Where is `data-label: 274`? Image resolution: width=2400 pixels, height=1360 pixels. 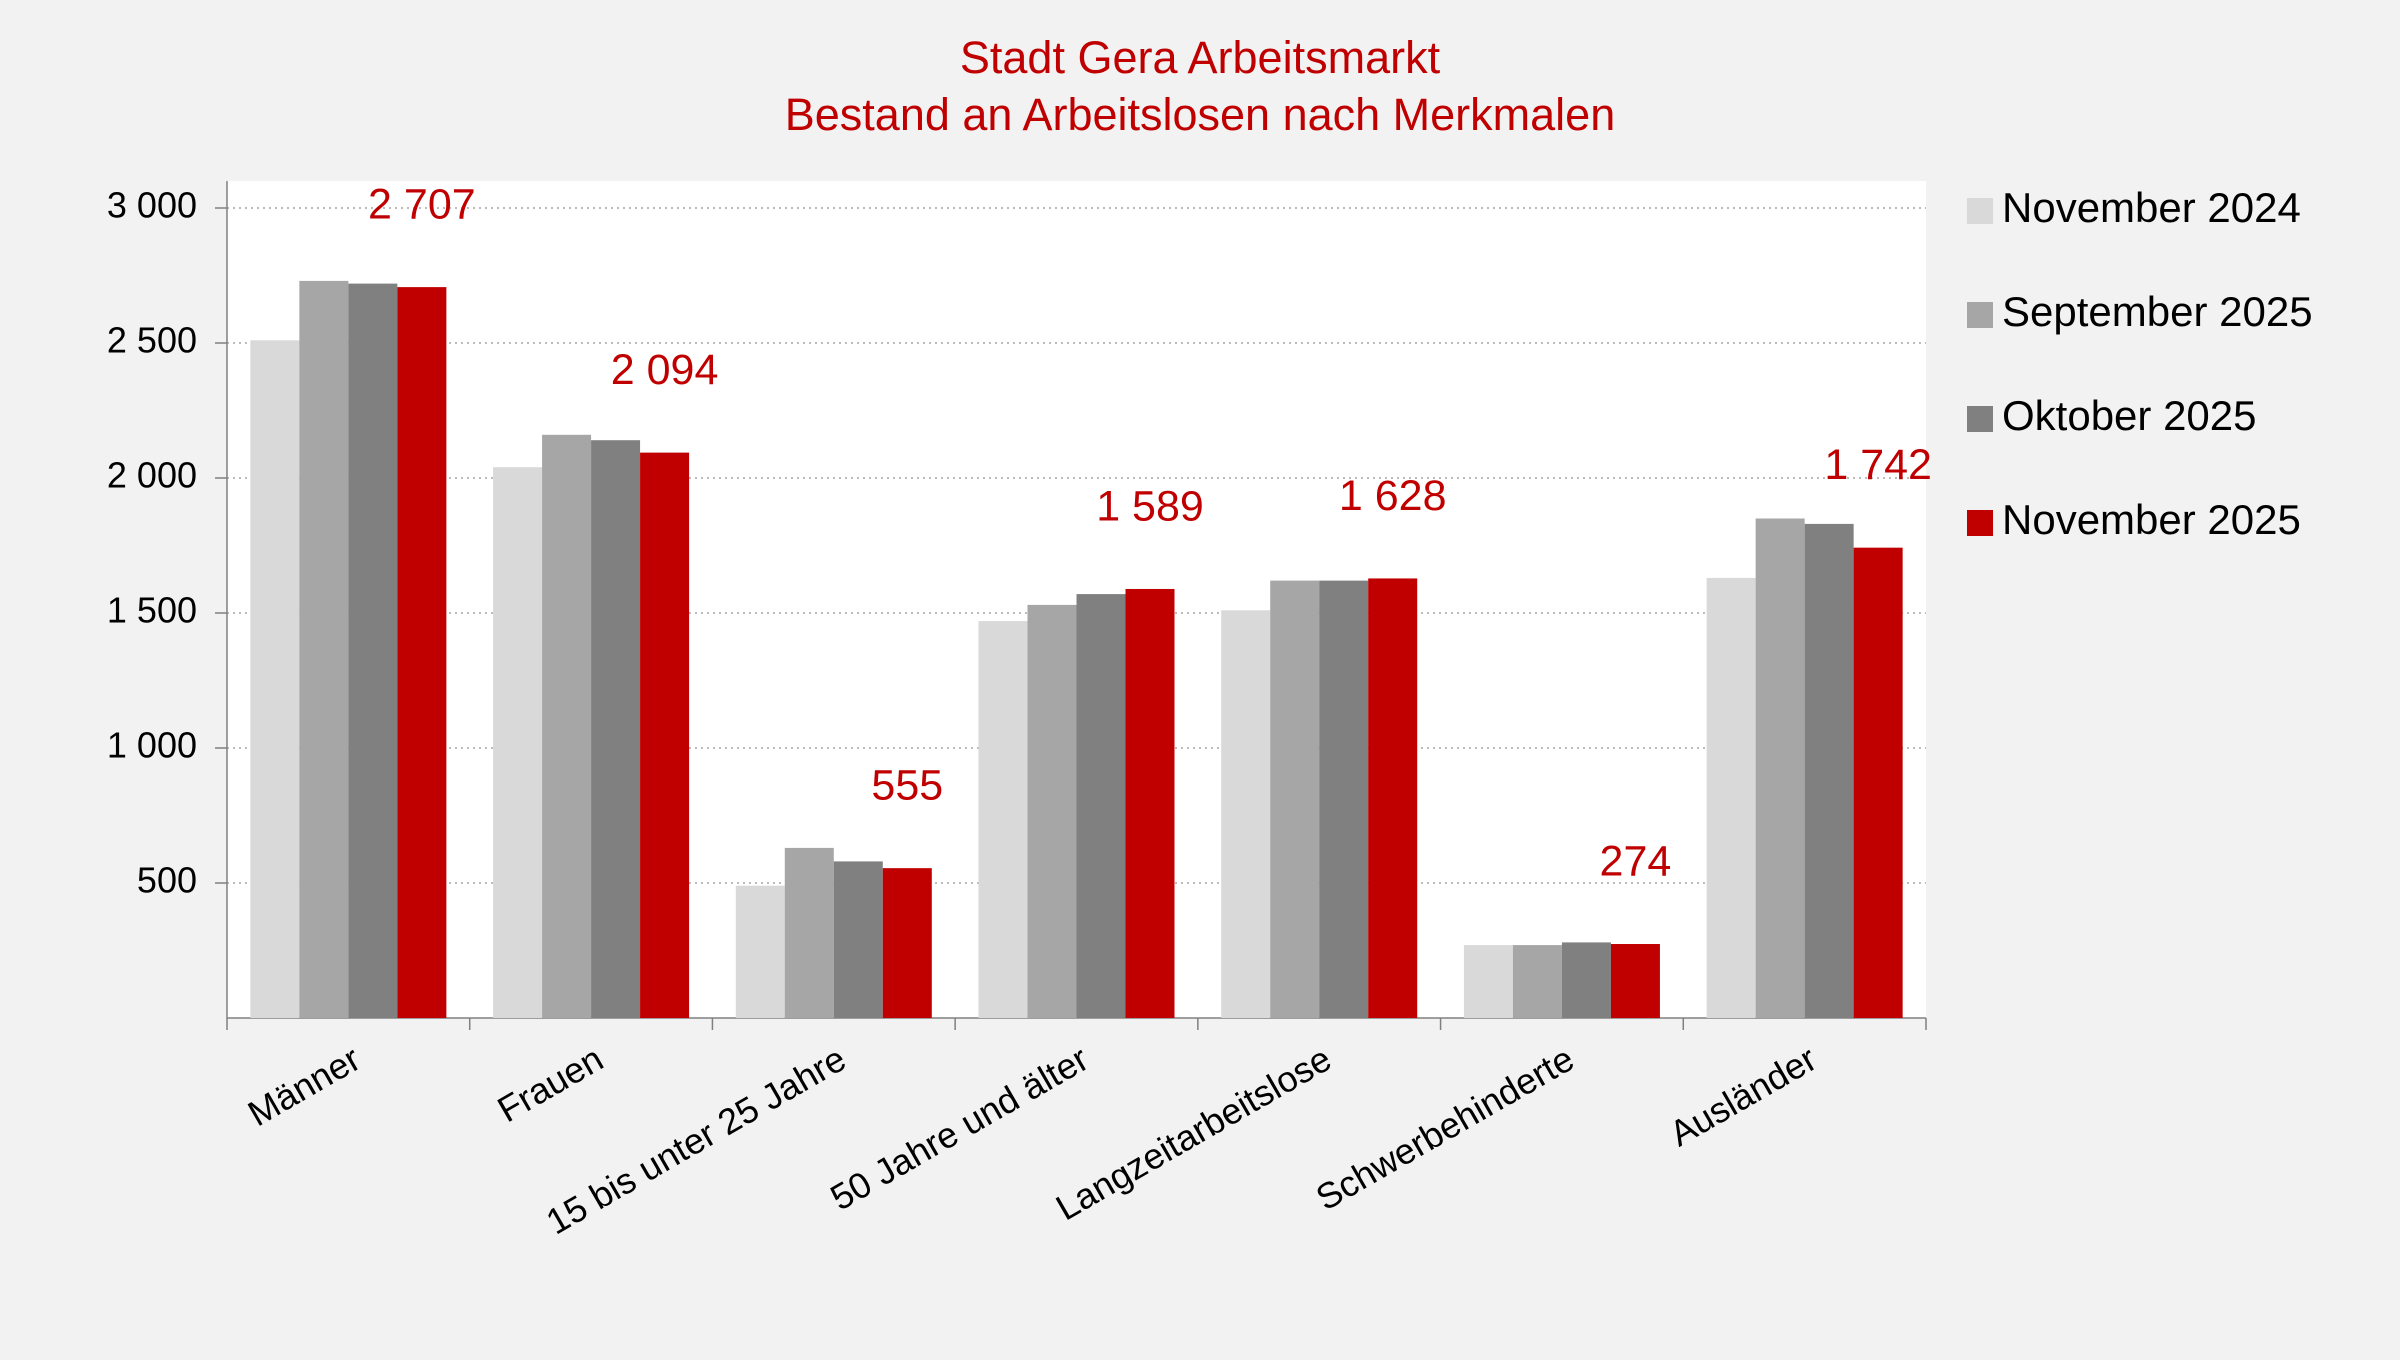
data-label: 274 is located at coordinates (1636, 861).